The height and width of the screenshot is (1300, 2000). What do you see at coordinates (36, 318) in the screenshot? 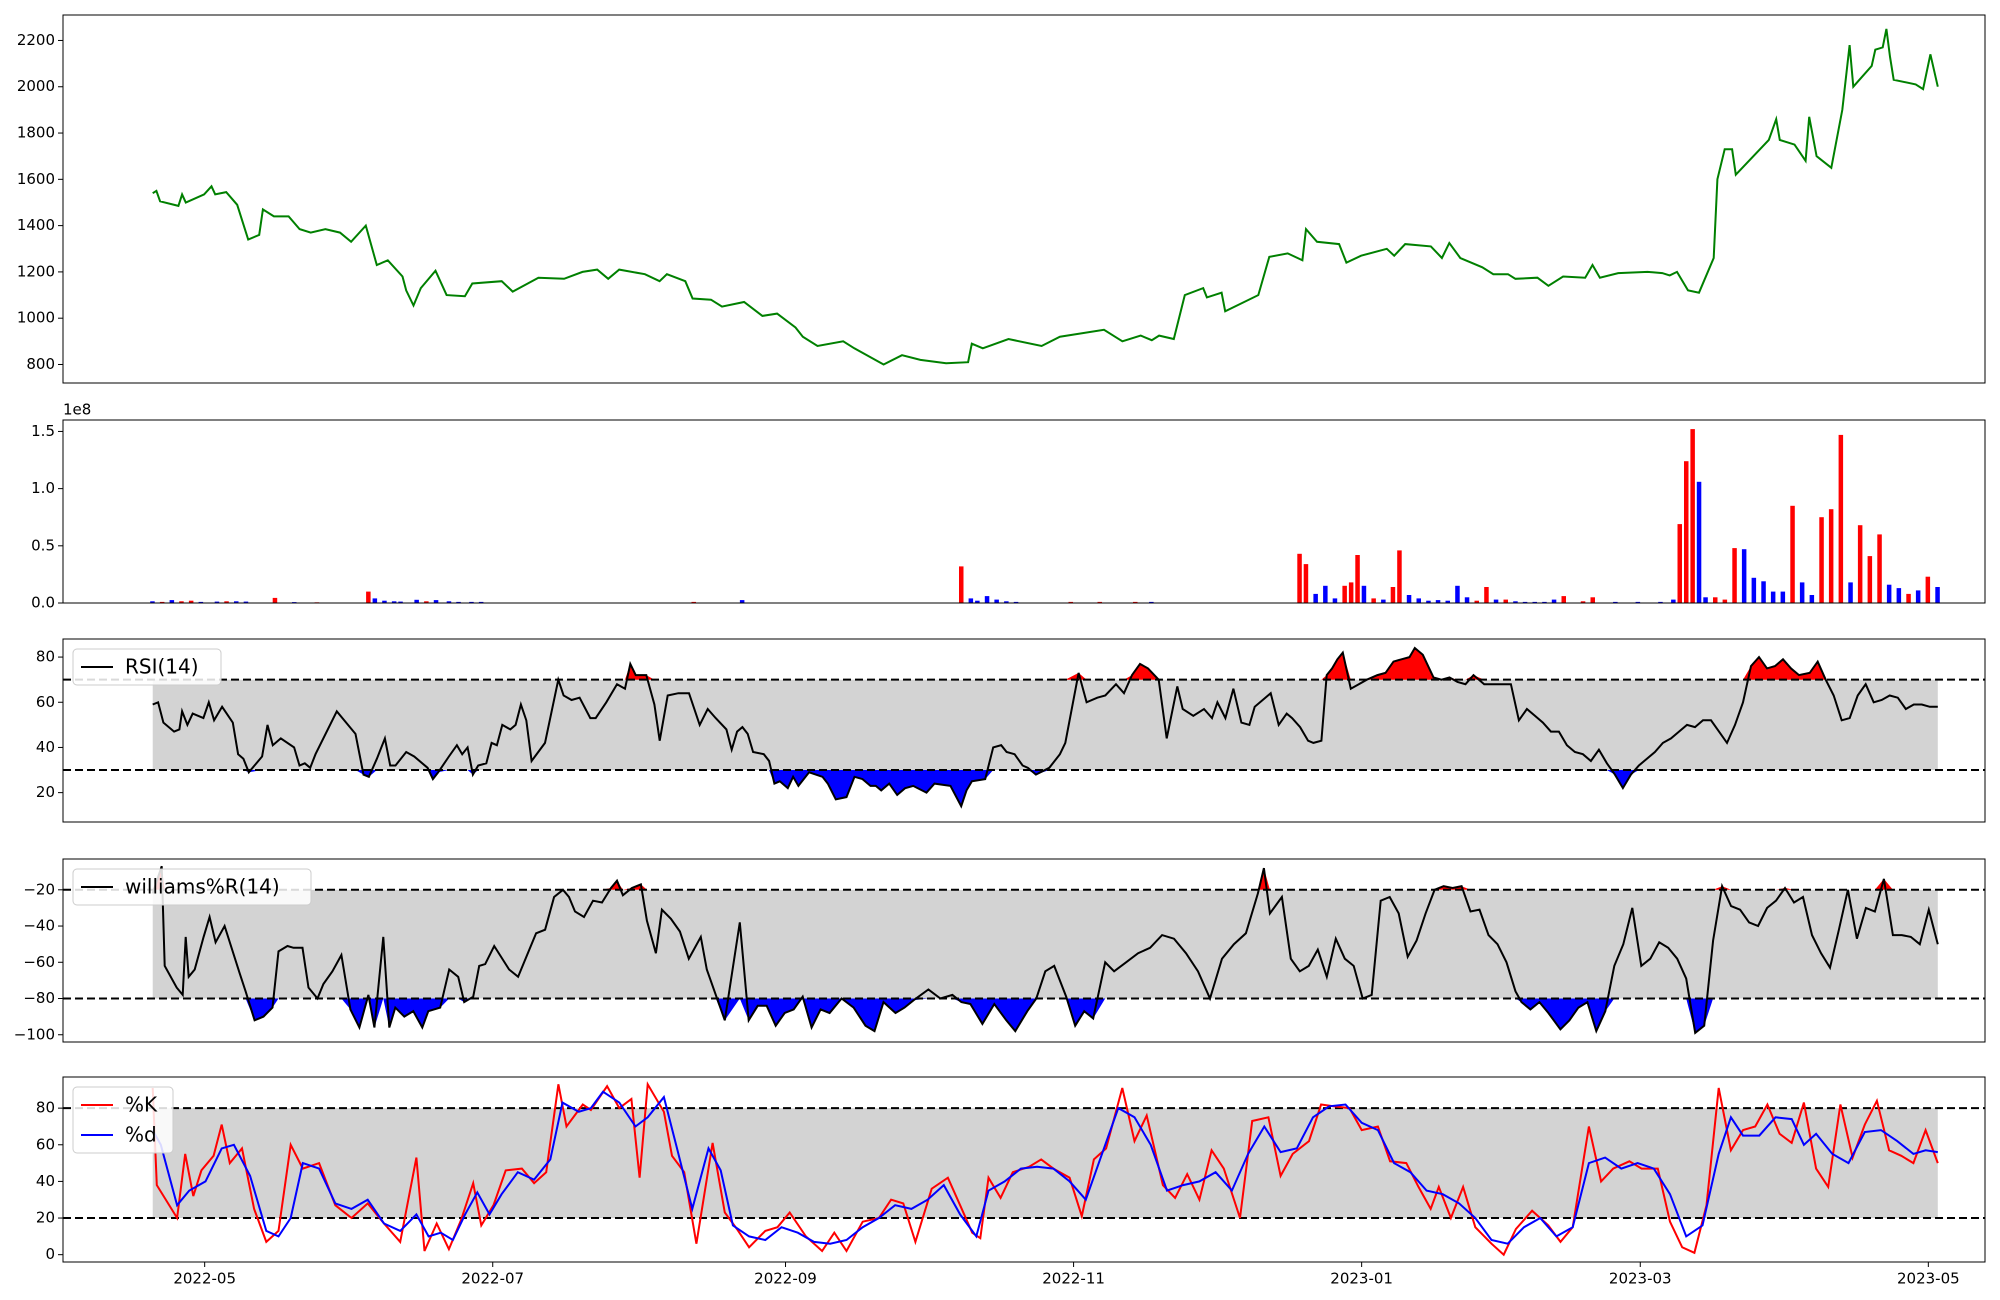
I see `y-tick-label: 1000` at bounding box center [36, 318].